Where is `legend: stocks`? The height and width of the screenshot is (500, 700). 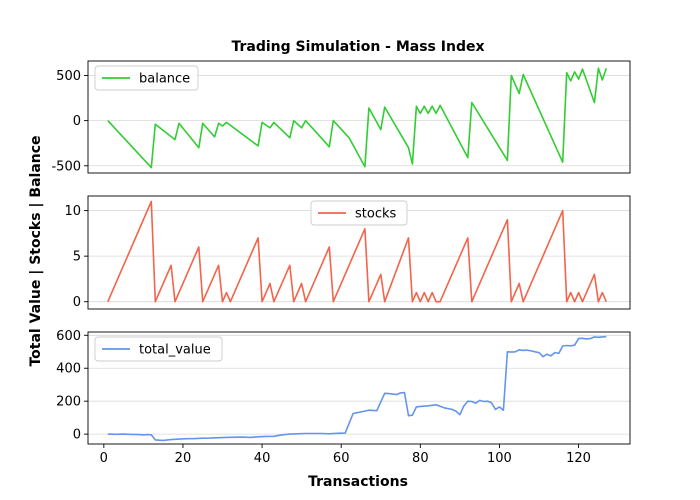
legend: stocks is located at coordinates (359, 213).